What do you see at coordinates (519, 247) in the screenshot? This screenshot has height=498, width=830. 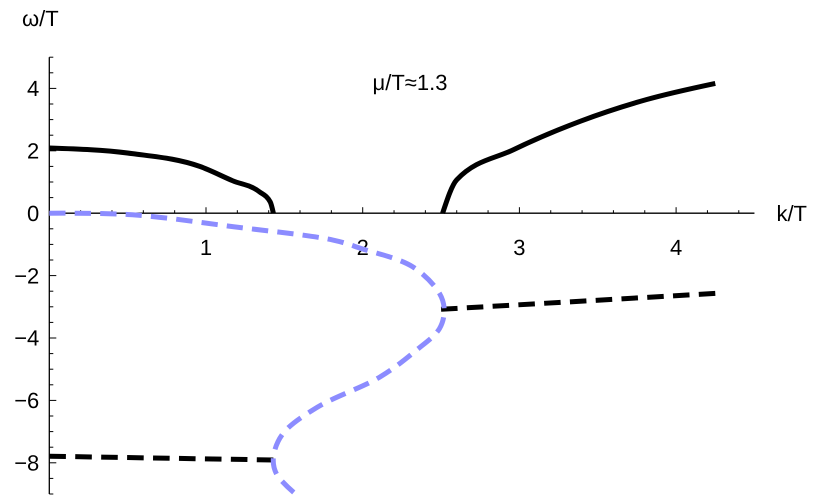 I see `x-tick-label: 3` at bounding box center [519, 247].